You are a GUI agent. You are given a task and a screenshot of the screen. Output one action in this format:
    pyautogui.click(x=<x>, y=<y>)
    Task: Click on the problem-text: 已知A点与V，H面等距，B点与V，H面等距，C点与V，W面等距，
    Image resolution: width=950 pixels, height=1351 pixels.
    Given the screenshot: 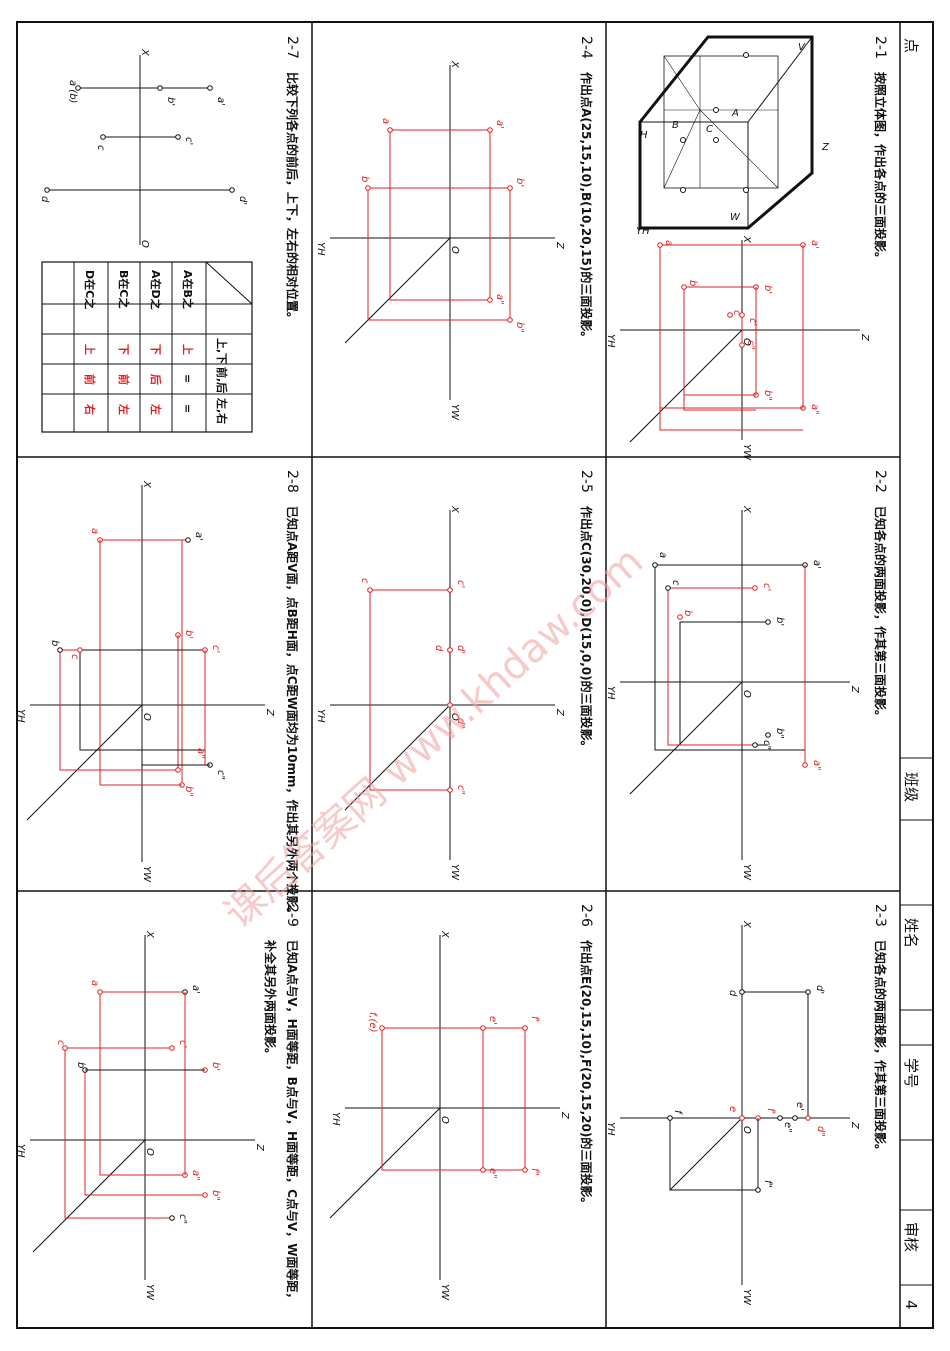 What is the action you would take?
    pyautogui.click(x=292, y=1122)
    